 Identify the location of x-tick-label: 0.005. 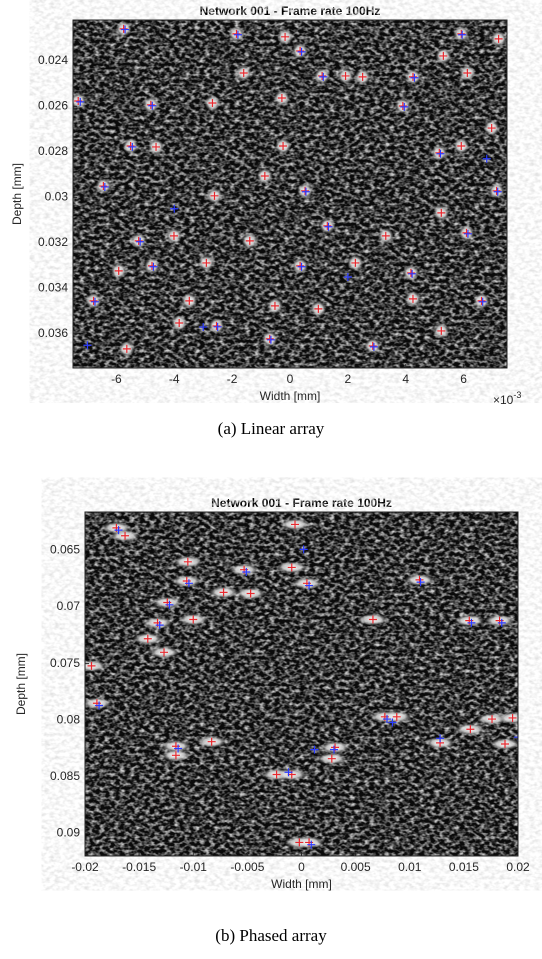
(356, 867).